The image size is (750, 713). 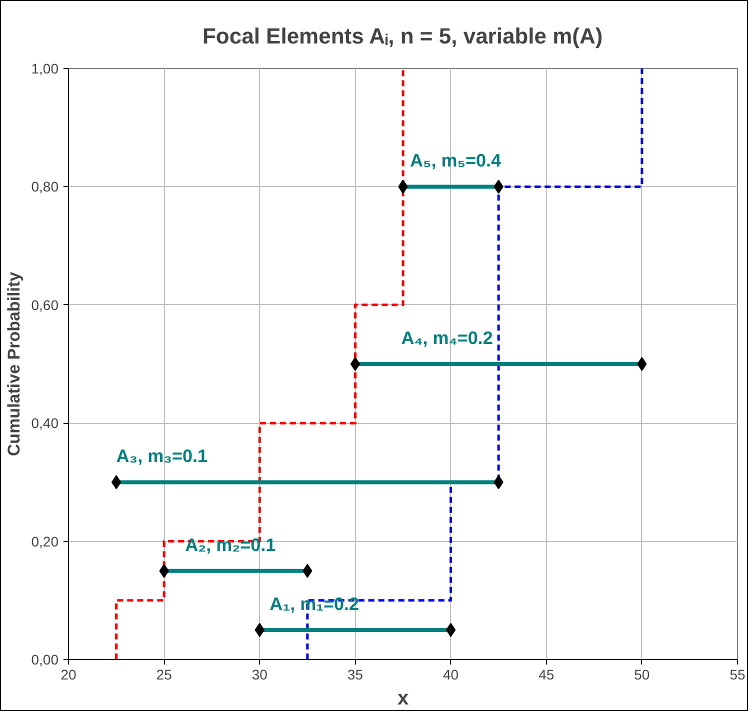 What do you see at coordinates (45, 186) in the screenshot?
I see `y-tick-label: 0,80` at bounding box center [45, 186].